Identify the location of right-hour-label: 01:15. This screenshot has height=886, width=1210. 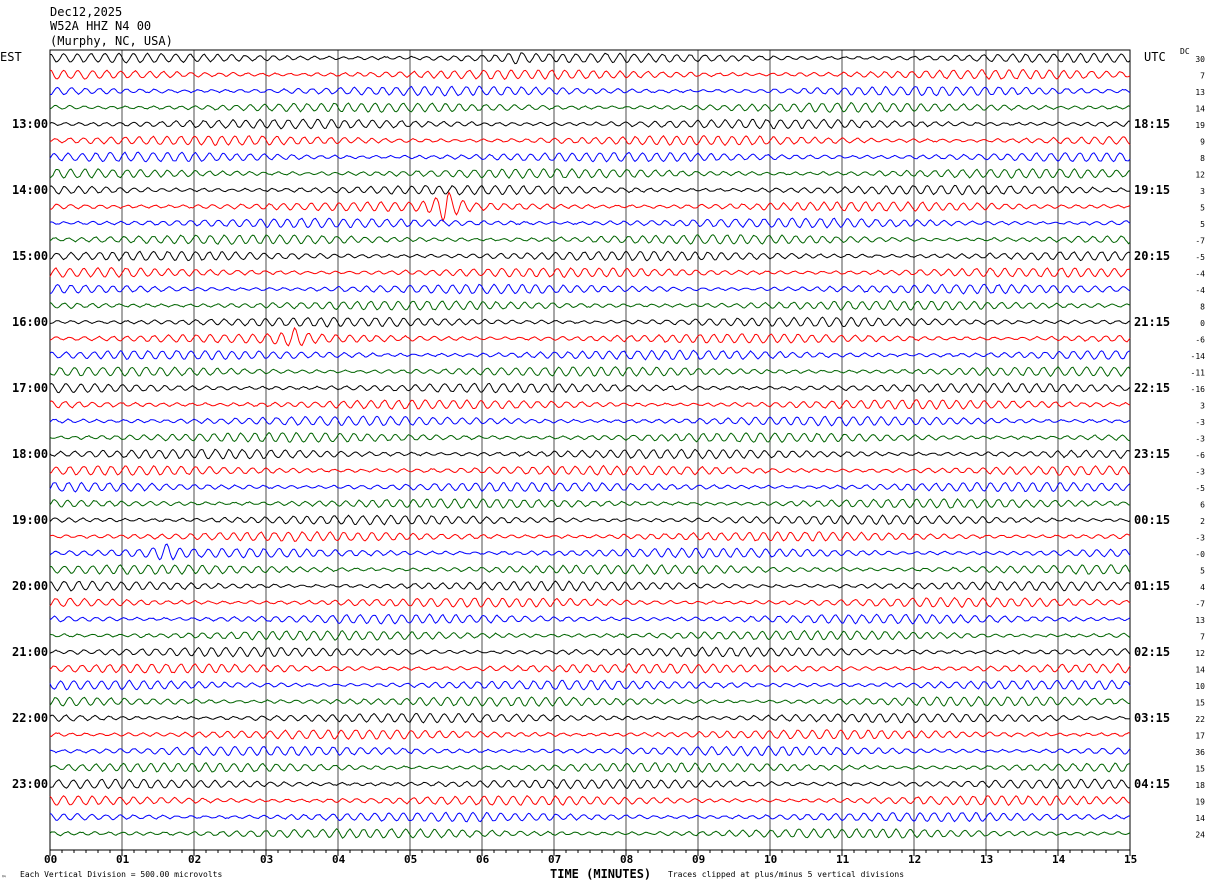
(1152, 586).